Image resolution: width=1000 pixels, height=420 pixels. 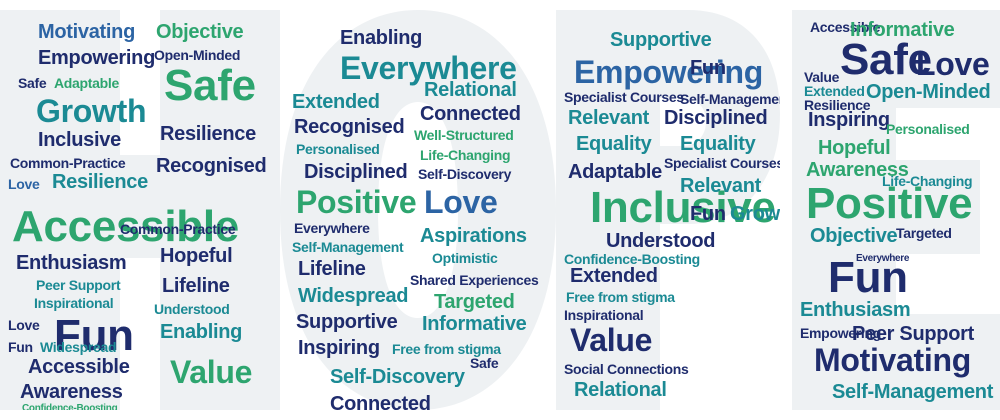 I want to click on o-word-10: Lifeline, so click(x=332, y=269).